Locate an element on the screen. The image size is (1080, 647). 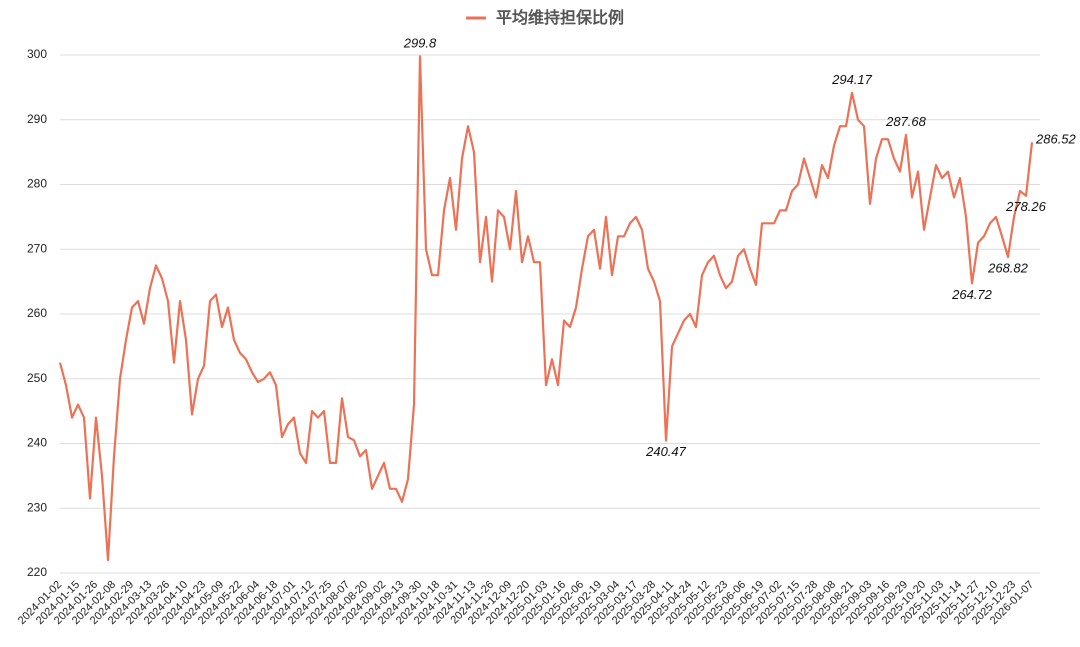
data-label: 299.8 is located at coordinates (420, 43).